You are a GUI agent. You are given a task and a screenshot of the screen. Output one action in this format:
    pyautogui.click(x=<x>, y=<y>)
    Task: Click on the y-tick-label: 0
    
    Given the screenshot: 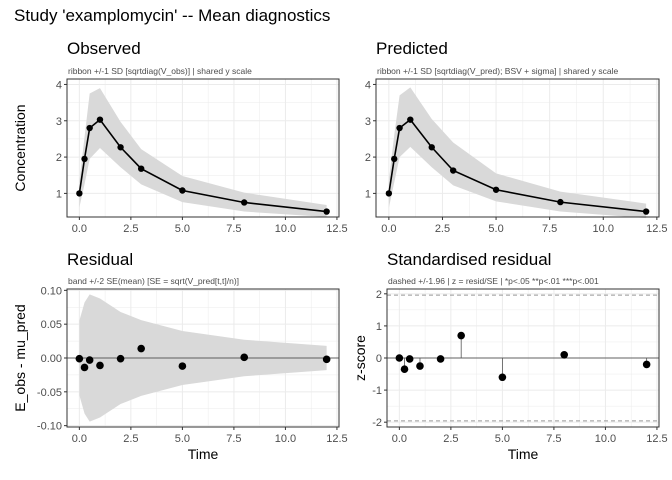 What is the action you would take?
    pyautogui.click(x=379, y=359)
    